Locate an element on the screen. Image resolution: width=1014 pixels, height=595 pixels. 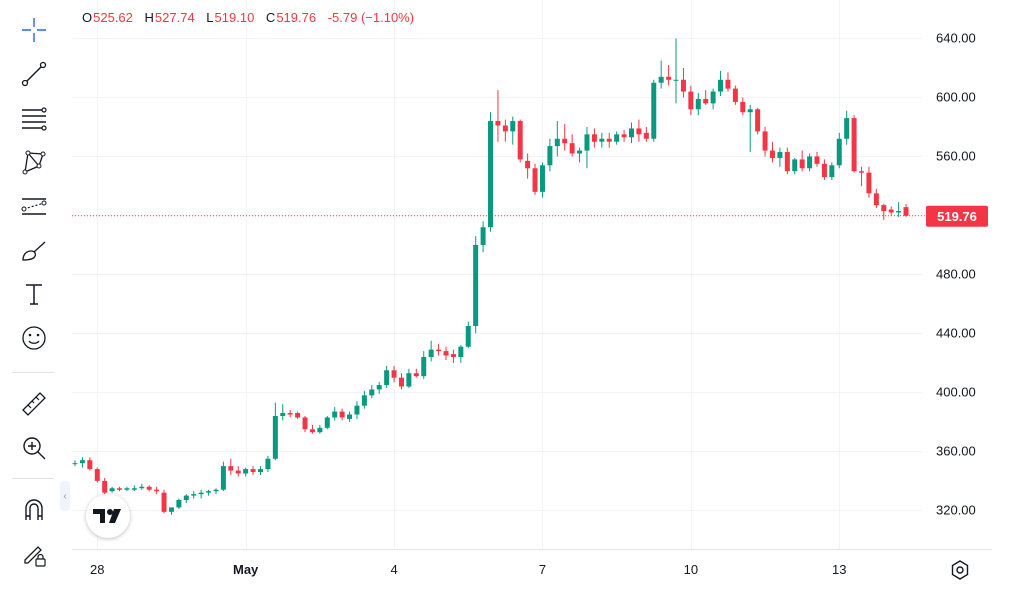
projection-icon is located at coordinates (34, 206).